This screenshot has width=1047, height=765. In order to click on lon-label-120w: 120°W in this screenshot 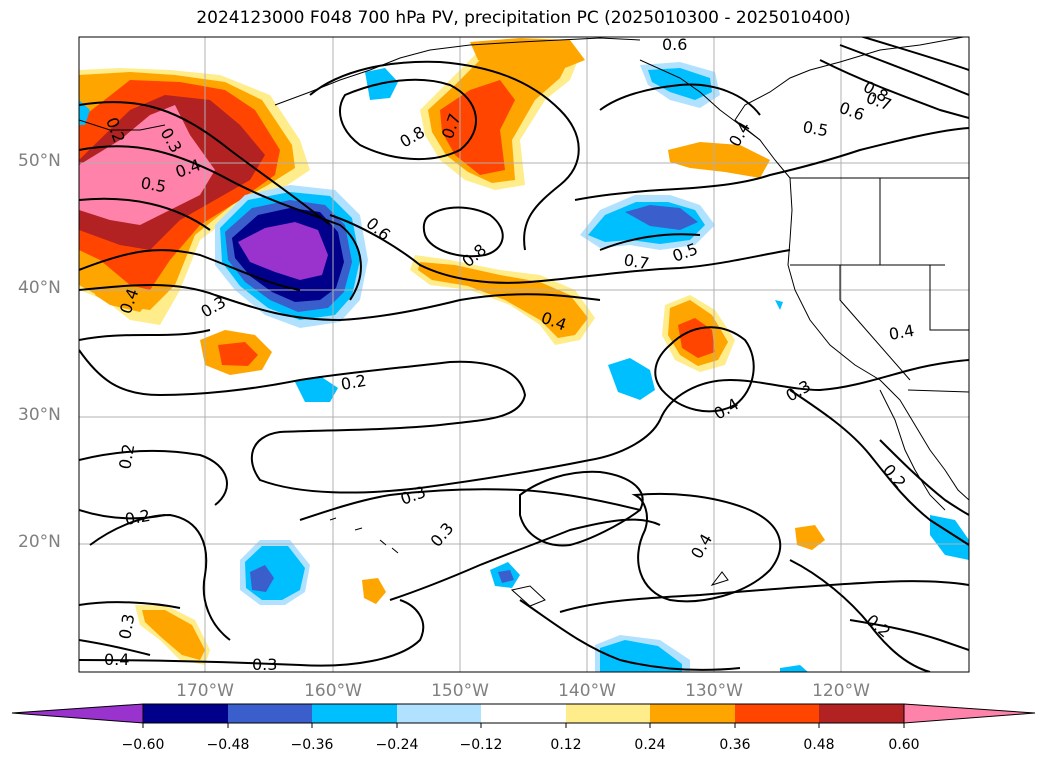, I will do `click(841, 691)`.